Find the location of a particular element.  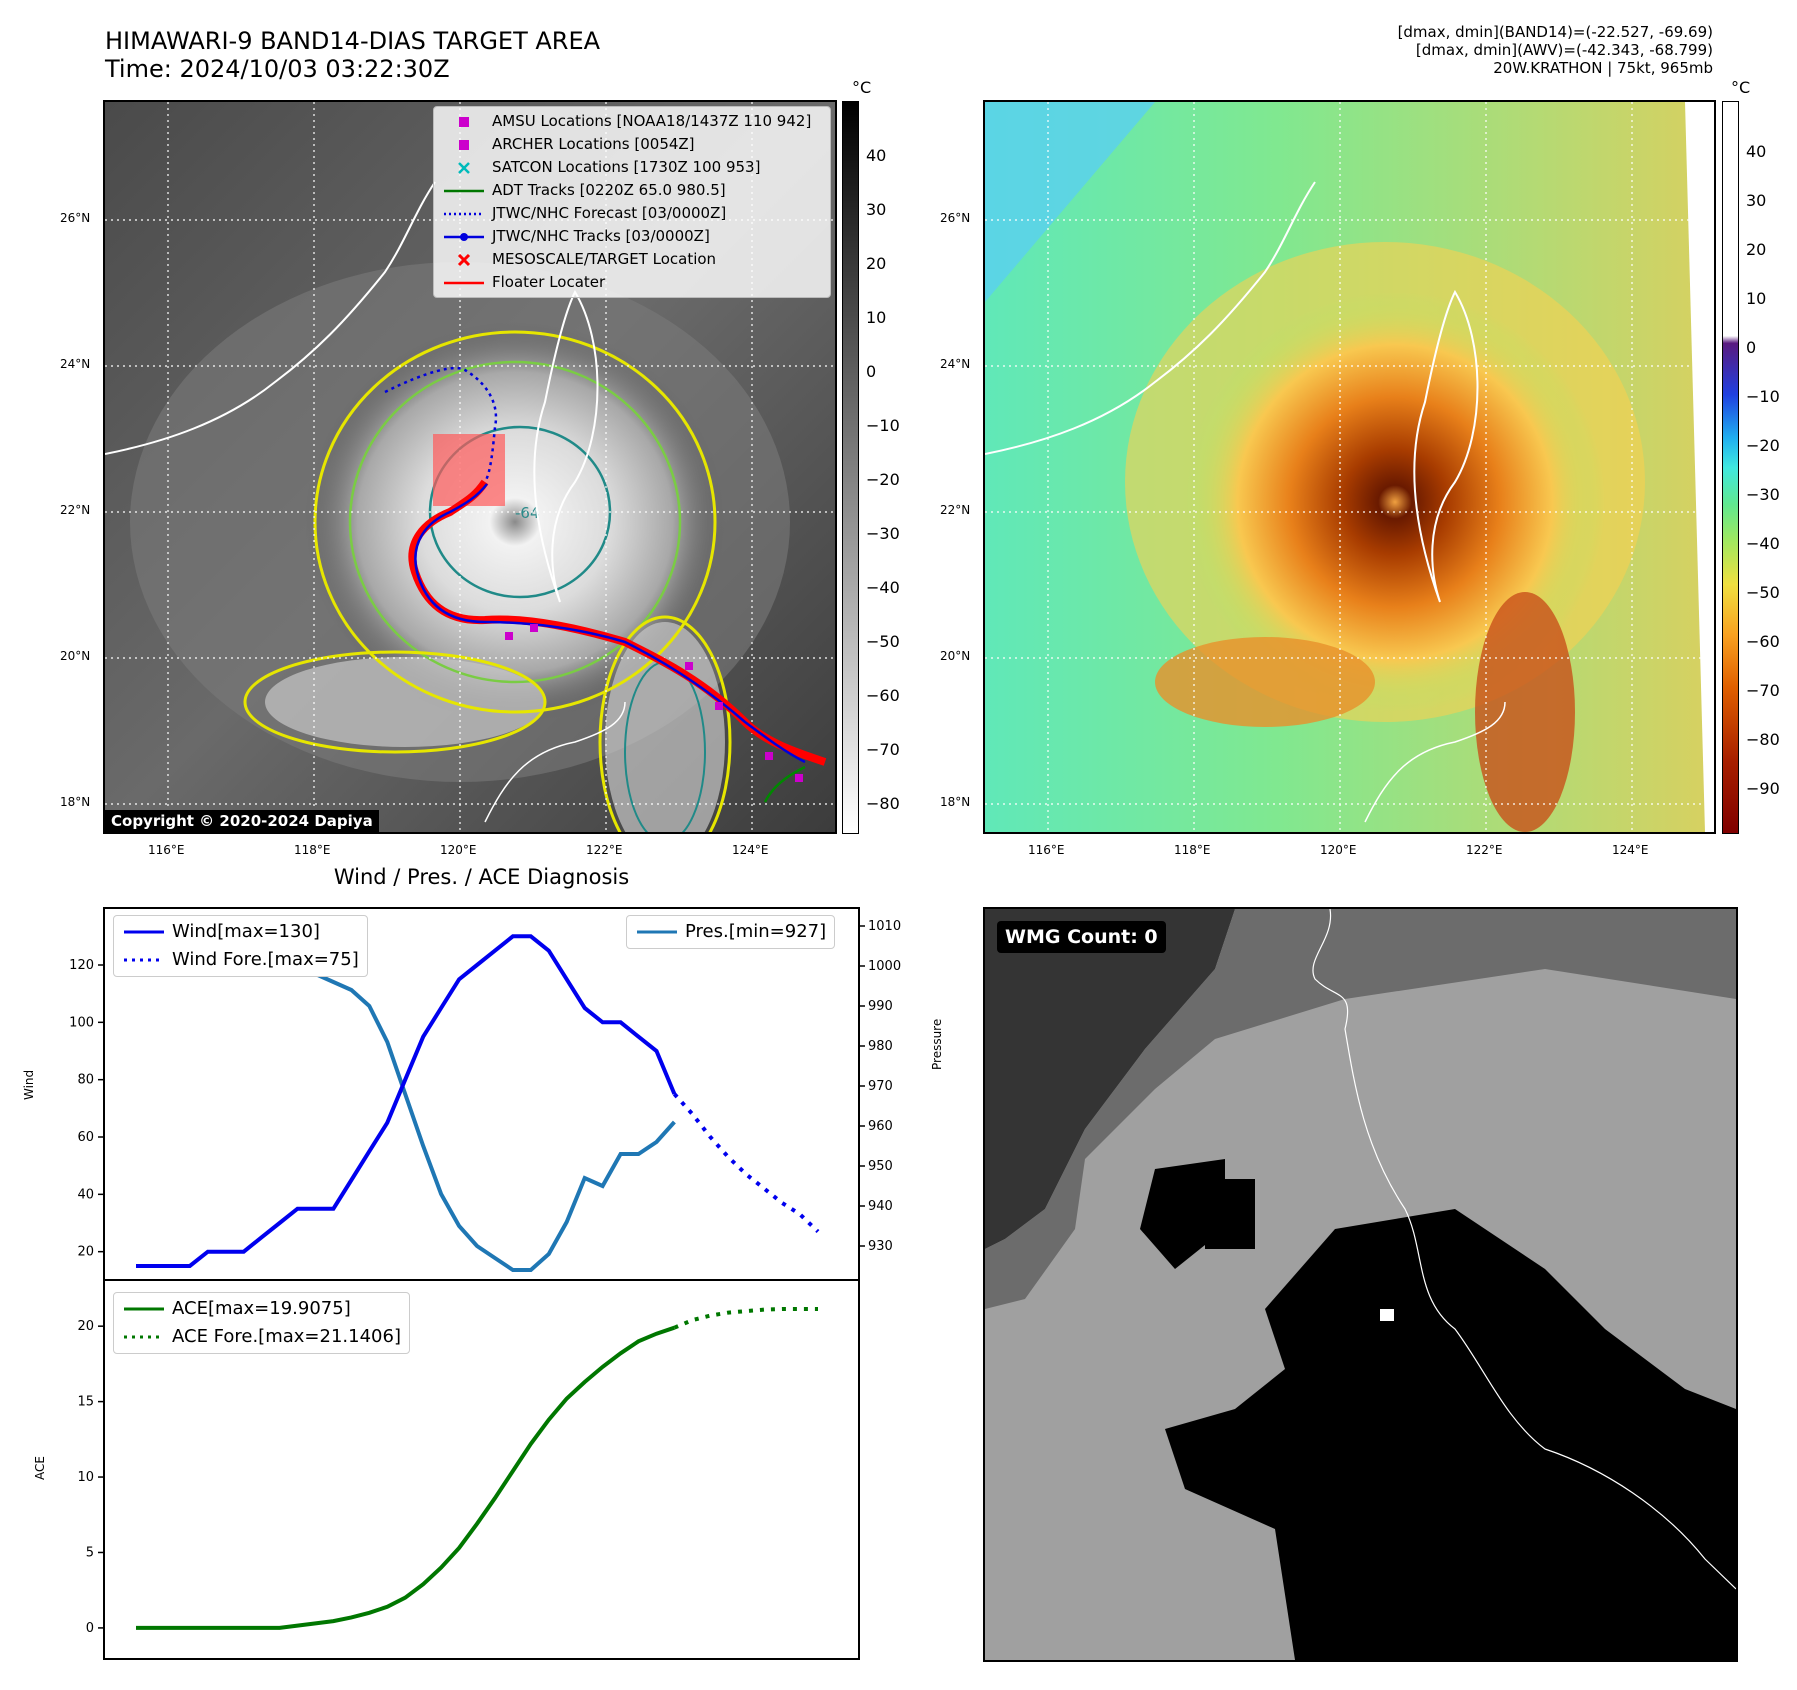

wmg-white-pixel is located at coordinates (1387, 1315).